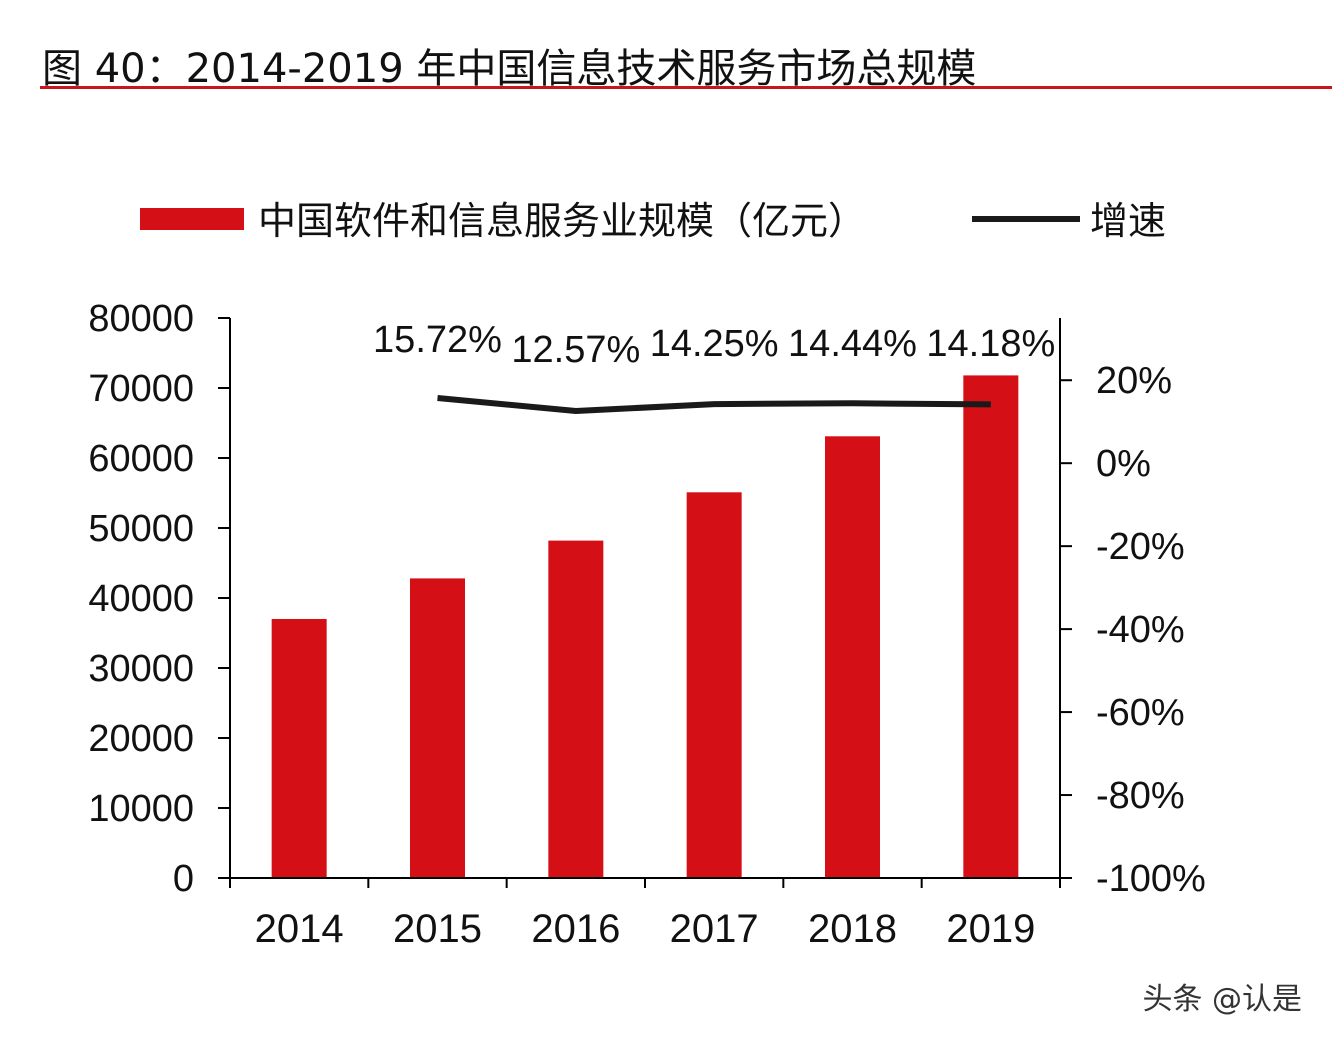  Describe the element at coordinates (714, 685) in the screenshot. I see `bar-2017` at that location.